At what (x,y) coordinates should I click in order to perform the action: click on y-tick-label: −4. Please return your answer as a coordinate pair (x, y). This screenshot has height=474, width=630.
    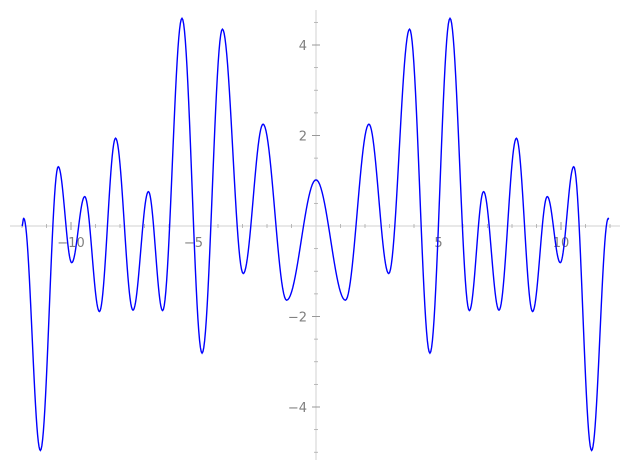
    Looking at the image, I should click on (297, 408).